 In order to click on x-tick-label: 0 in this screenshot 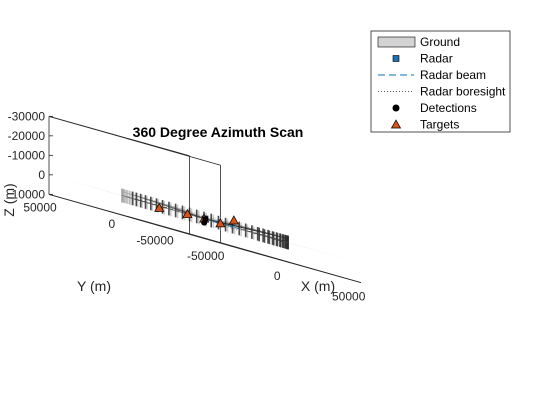, I will do `click(277, 276)`.